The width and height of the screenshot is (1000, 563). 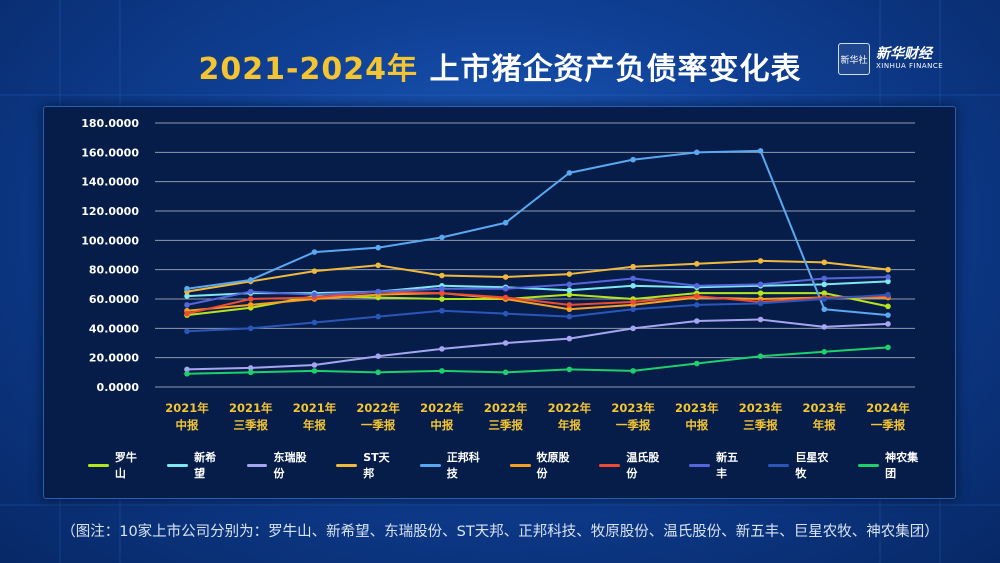 What do you see at coordinates (544, 465) in the screenshot?
I see `legend-item: 牧原股份` at bounding box center [544, 465].